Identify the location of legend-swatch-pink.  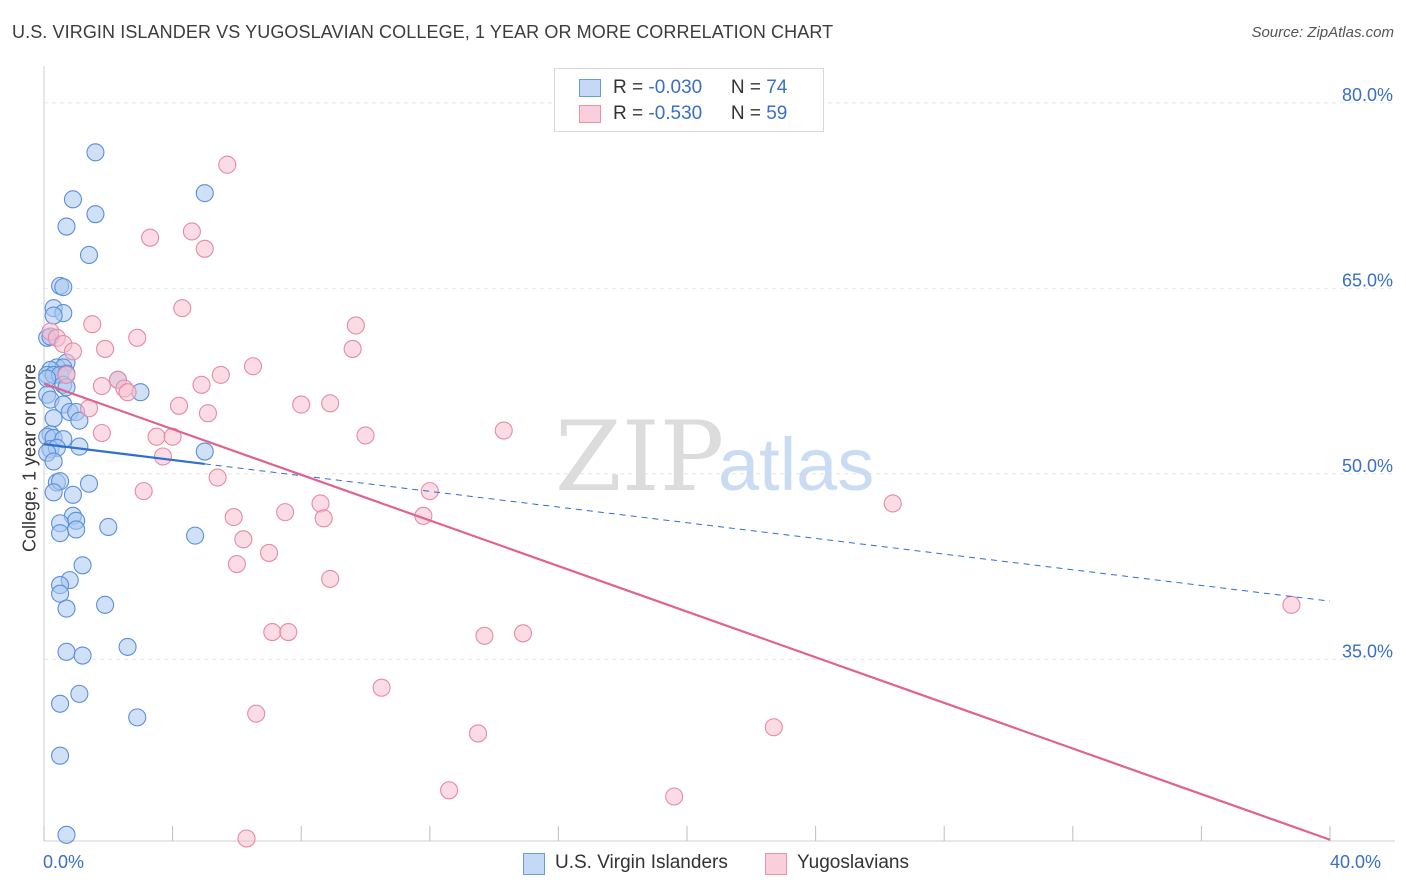
(776, 864).